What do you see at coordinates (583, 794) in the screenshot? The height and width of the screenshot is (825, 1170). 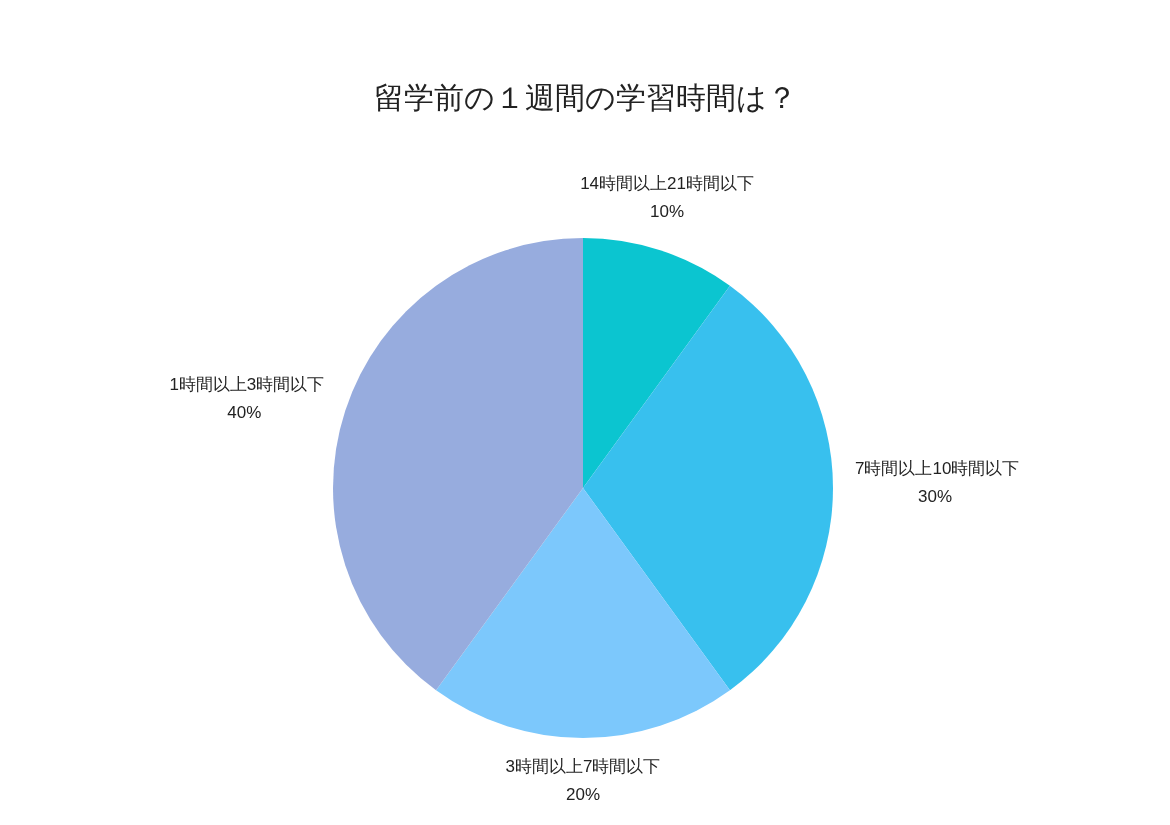 I see `data-label: 20%` at bounding box center [583, 794].